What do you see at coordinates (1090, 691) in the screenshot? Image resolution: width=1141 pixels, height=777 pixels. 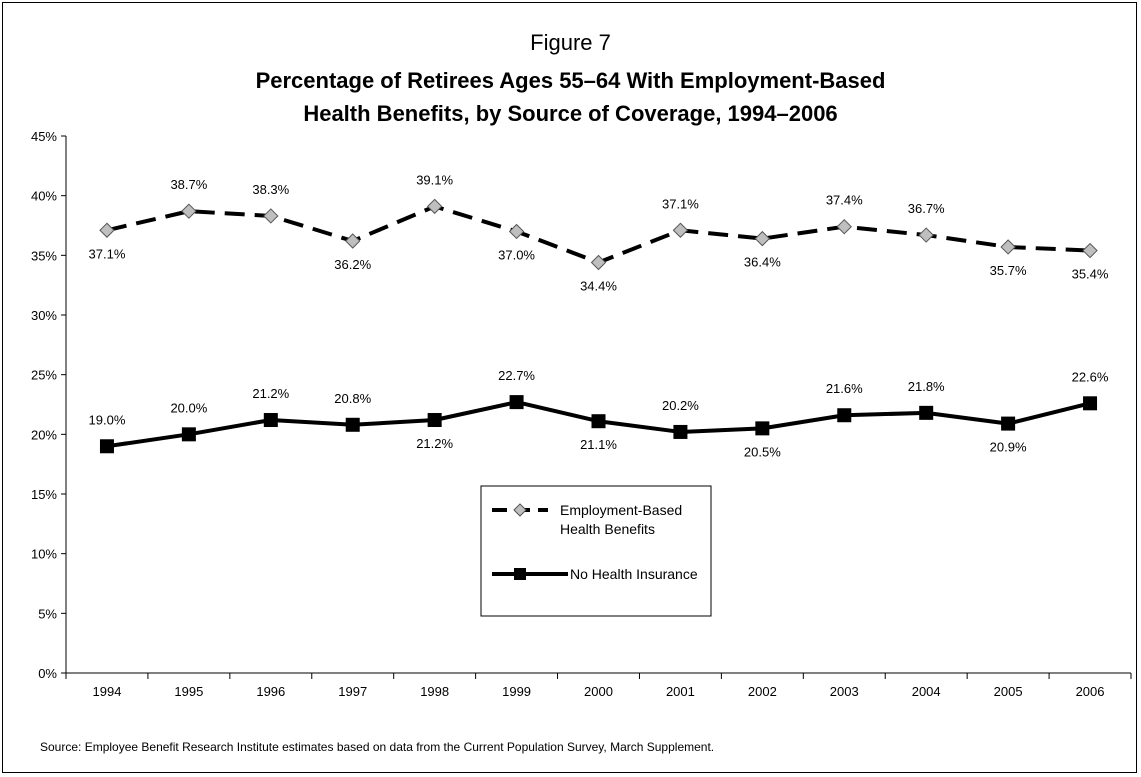 I see `x-tick-label: 2006` at bounding box center [1090, 691].